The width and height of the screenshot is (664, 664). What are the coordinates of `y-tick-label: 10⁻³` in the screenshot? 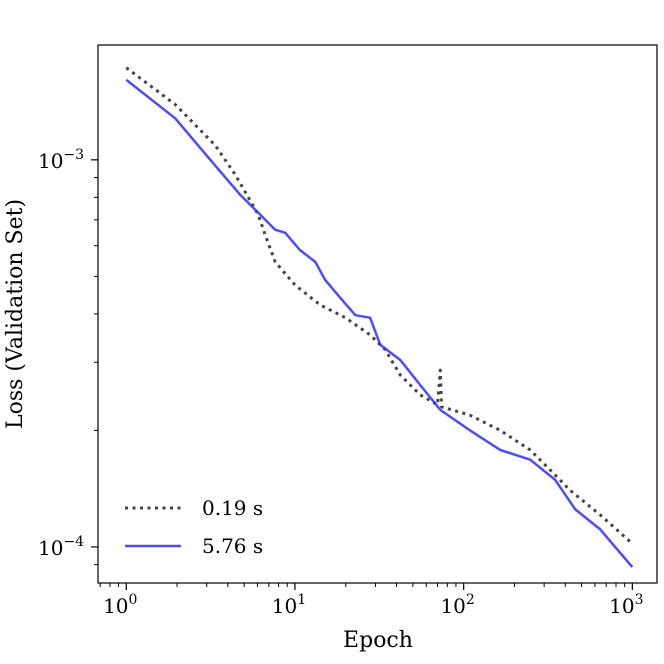 It's located at (61, 160).